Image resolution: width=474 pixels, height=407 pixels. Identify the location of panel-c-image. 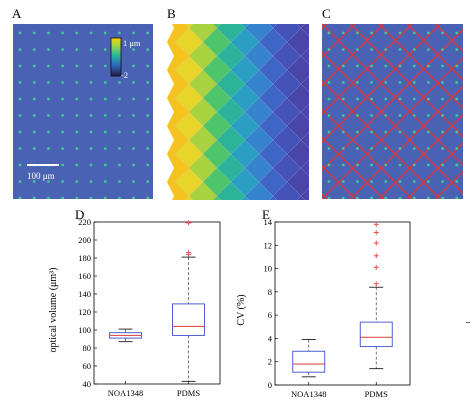
(392, 111).